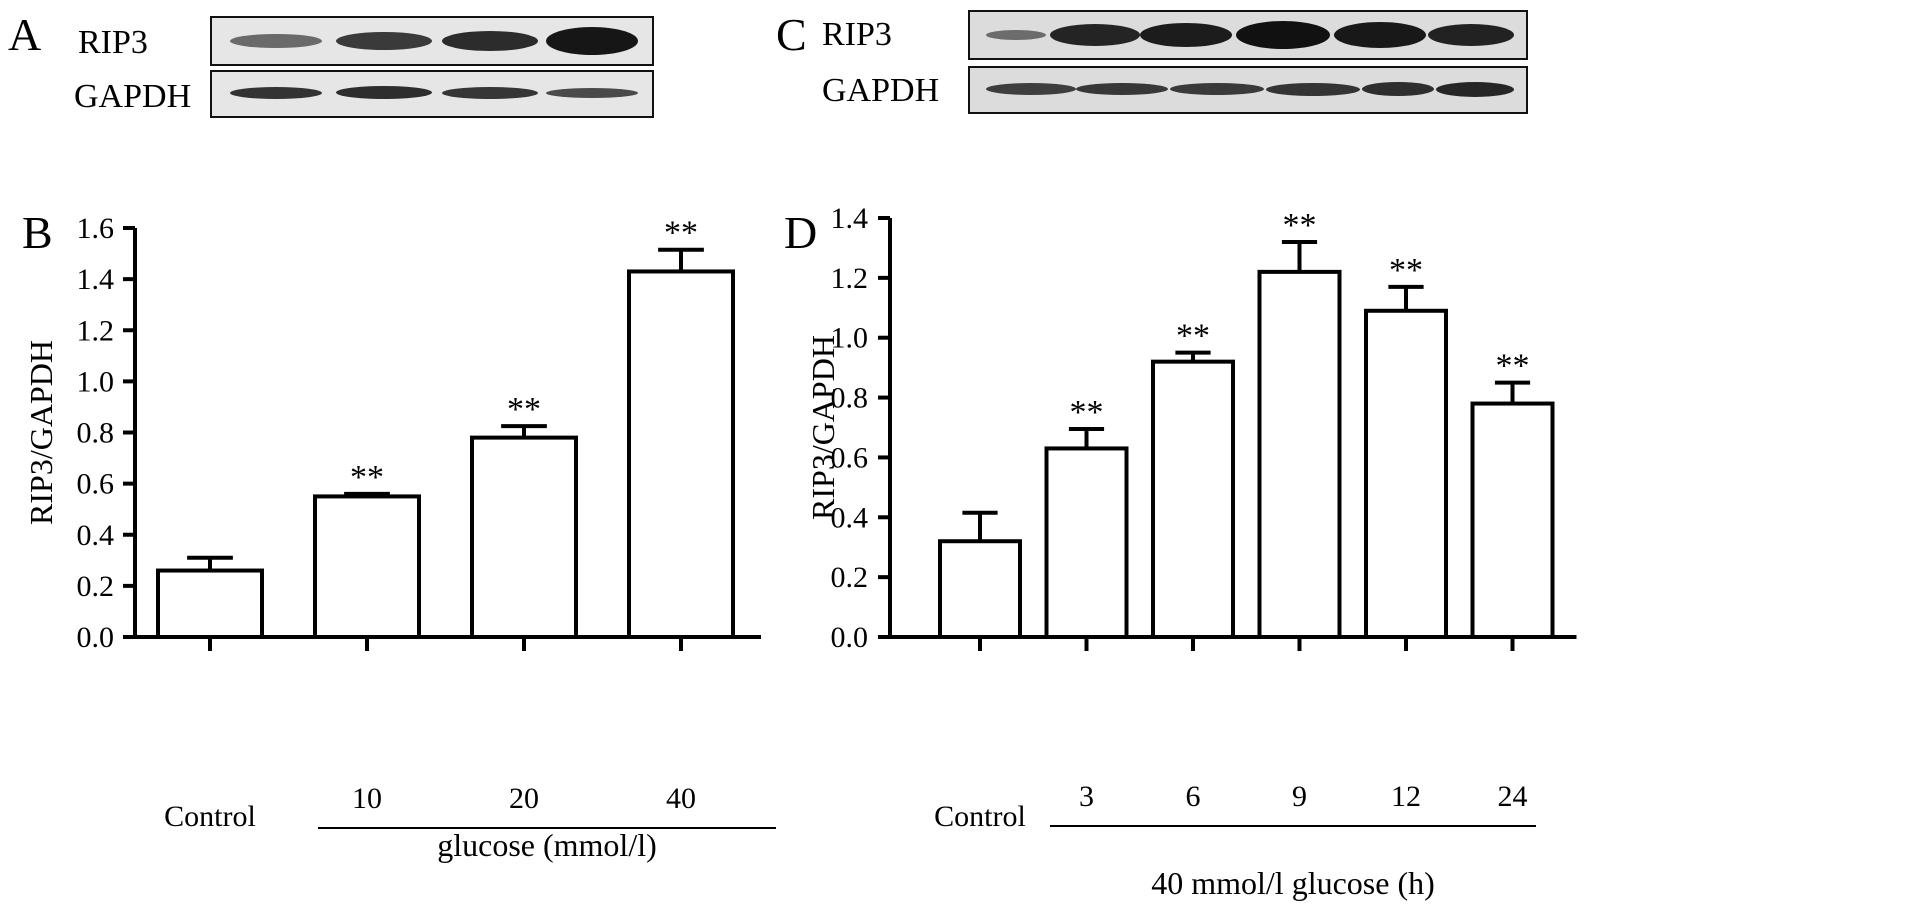 The width and height of the screenshot is (1913, 922). Describe the element at coordinates (1513, 796) in the screenshot. I see `x-tick-label: 24` at that location.